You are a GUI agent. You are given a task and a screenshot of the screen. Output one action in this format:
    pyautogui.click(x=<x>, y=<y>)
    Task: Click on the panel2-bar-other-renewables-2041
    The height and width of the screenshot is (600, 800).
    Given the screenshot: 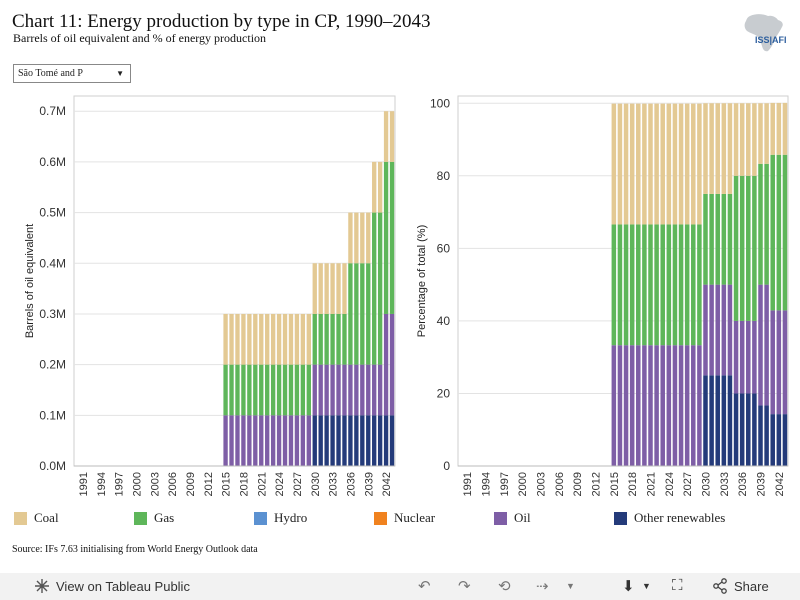 What is the action you would take?
    pyautogui.click(x=772, y=440)
    